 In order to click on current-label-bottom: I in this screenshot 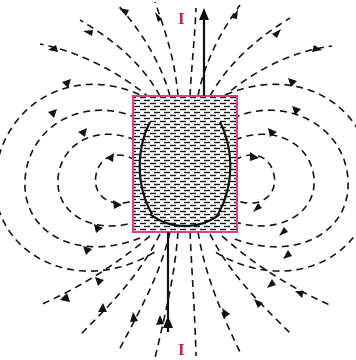, I will do `click(181, 349)`.